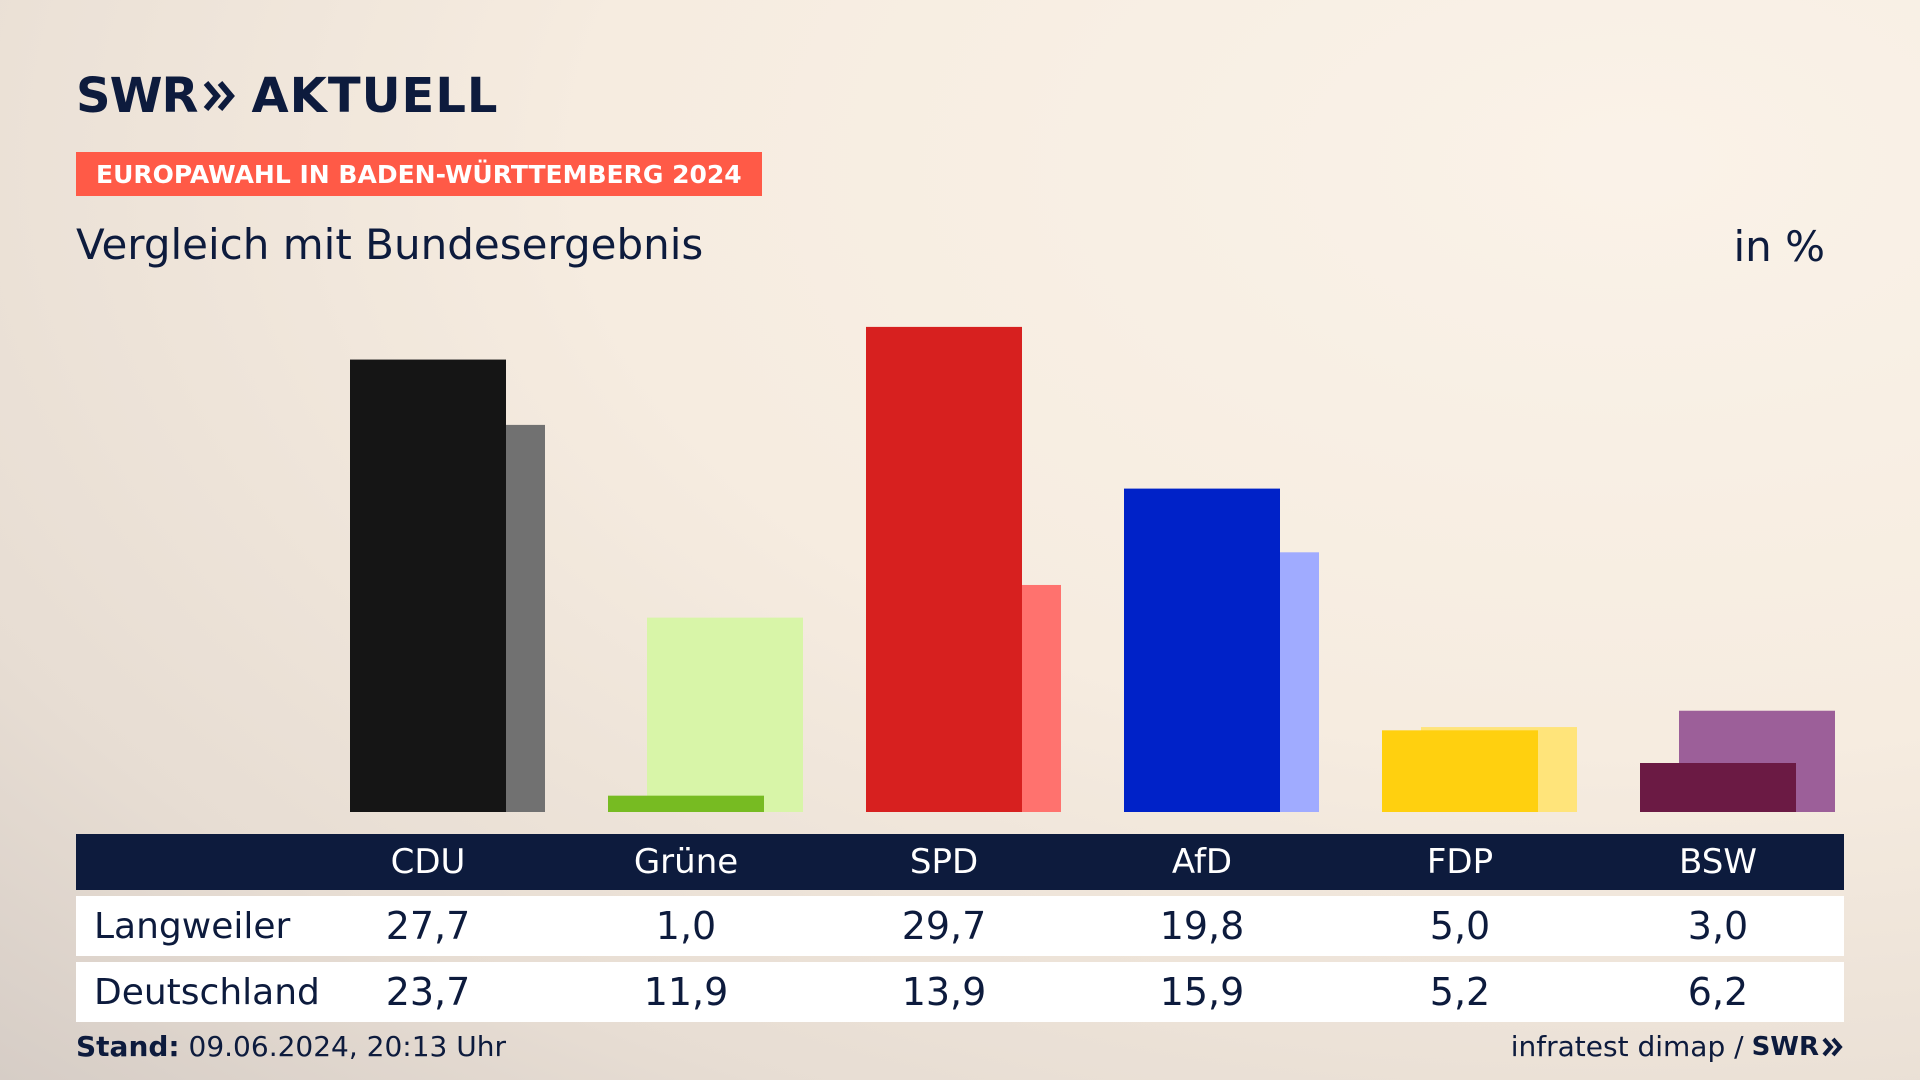  I want to click on column-header-bsw: BSW, so click(1718, 862).